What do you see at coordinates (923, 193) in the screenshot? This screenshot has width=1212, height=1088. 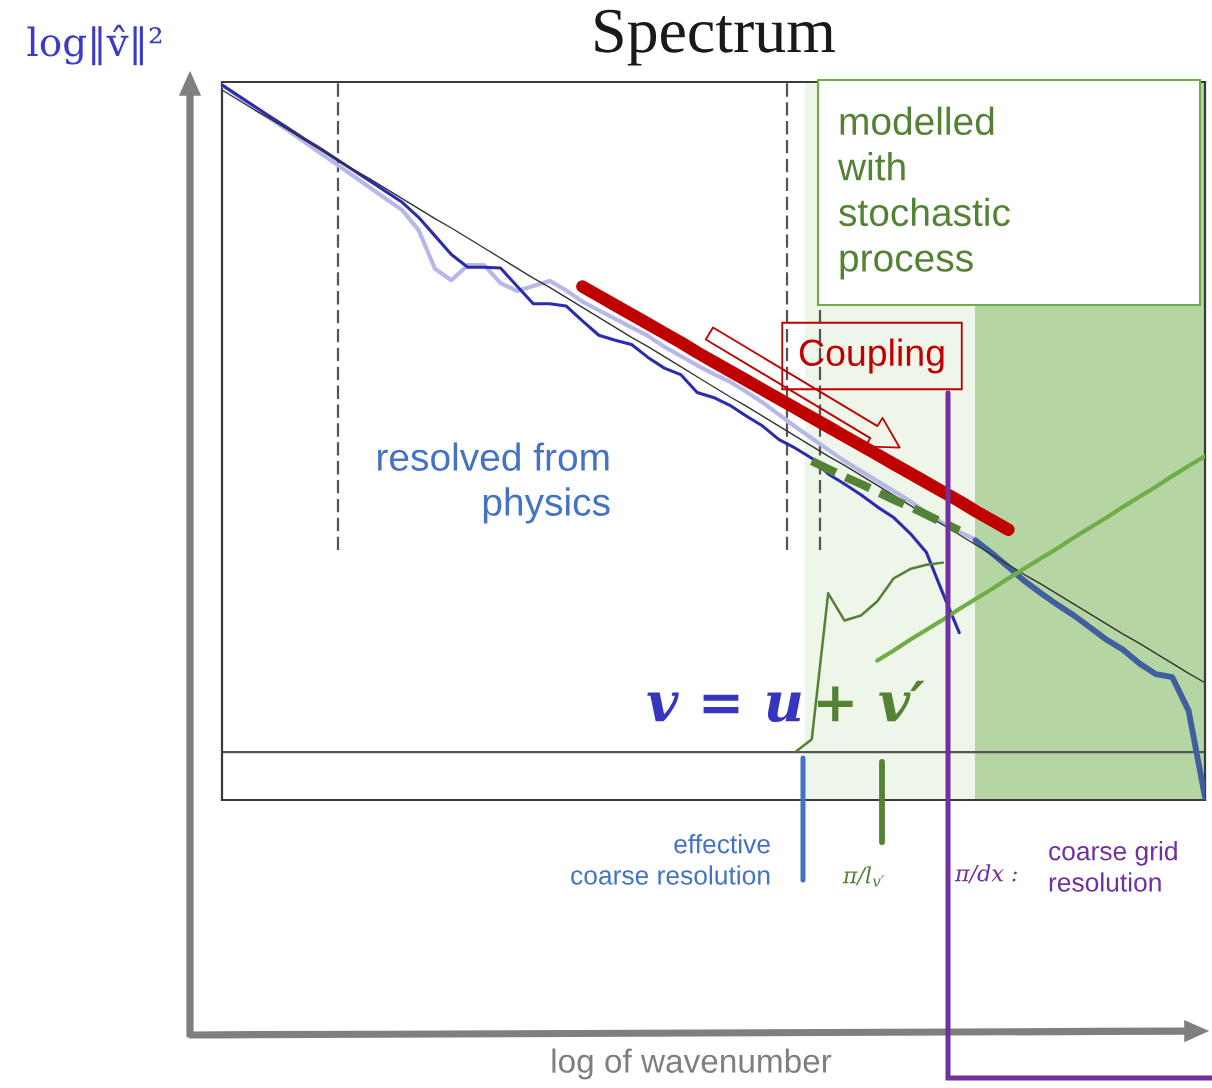 I see `annotation: modelled with stochastic process` at bounding box center [923, 193].